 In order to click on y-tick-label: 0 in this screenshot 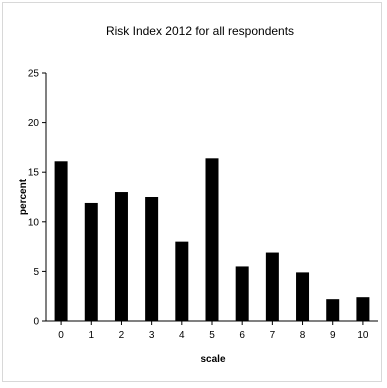, I will do `click(36, 322)`.